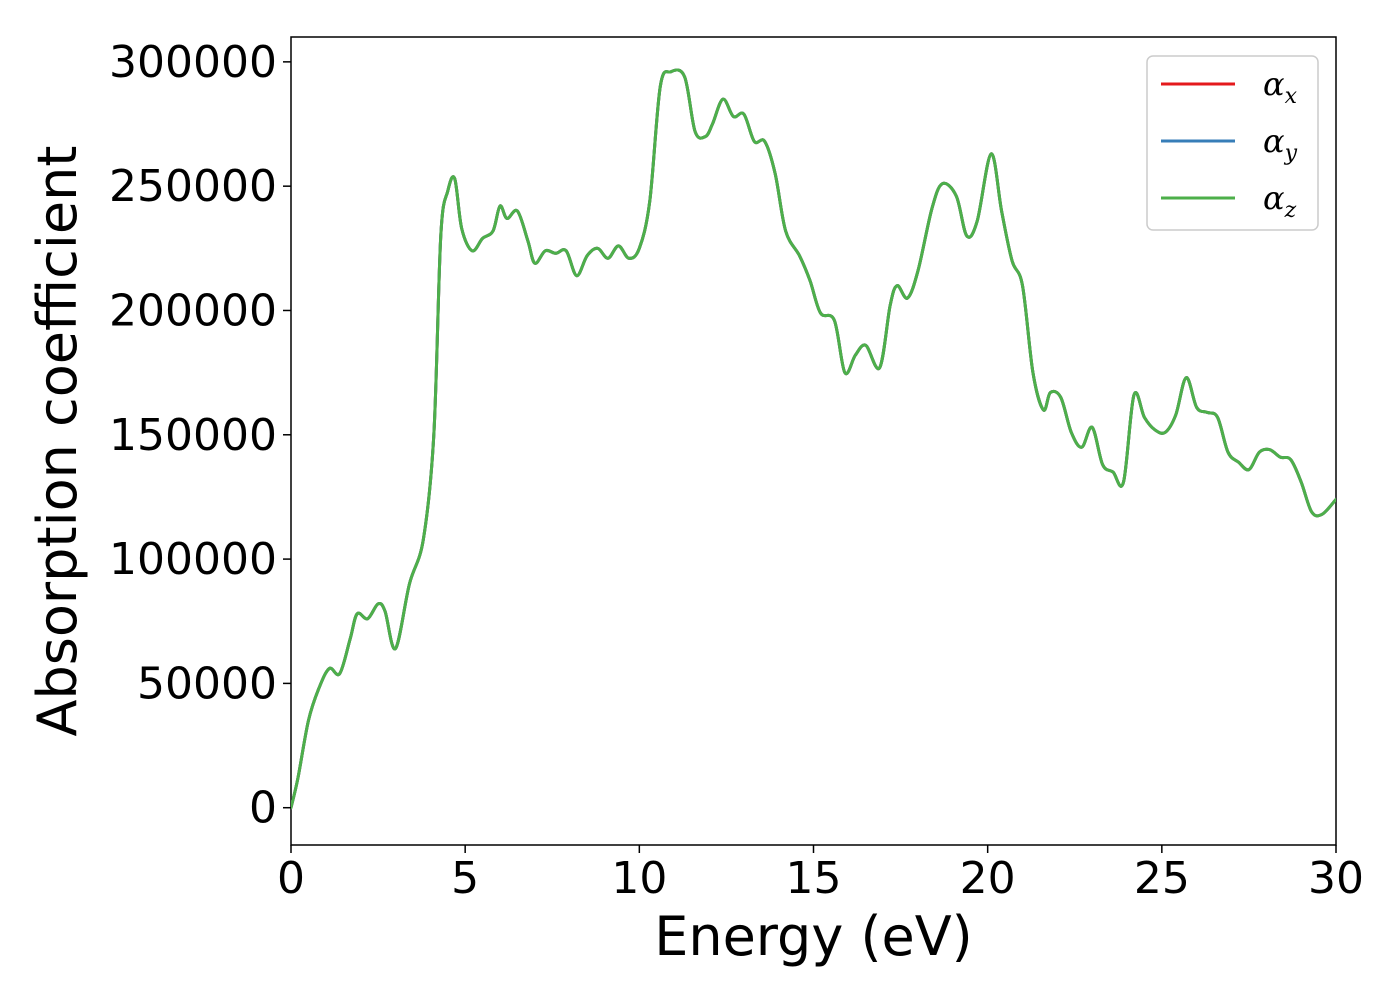 This screenshot has height=1000, width=1400. What do you see at coordinates (291, 878) in the screenshot?
I see `x-tick-label: 0` at bounding box center [291, 878].